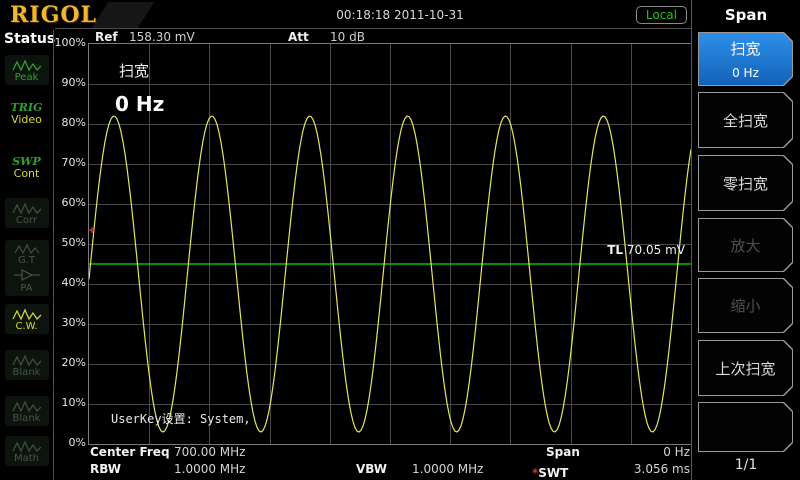 The height and width of the screenshot is (480, 800). Describe the element at coordinates (73, 402) in the screenshot. I see `y-tick: 10%` at that location.